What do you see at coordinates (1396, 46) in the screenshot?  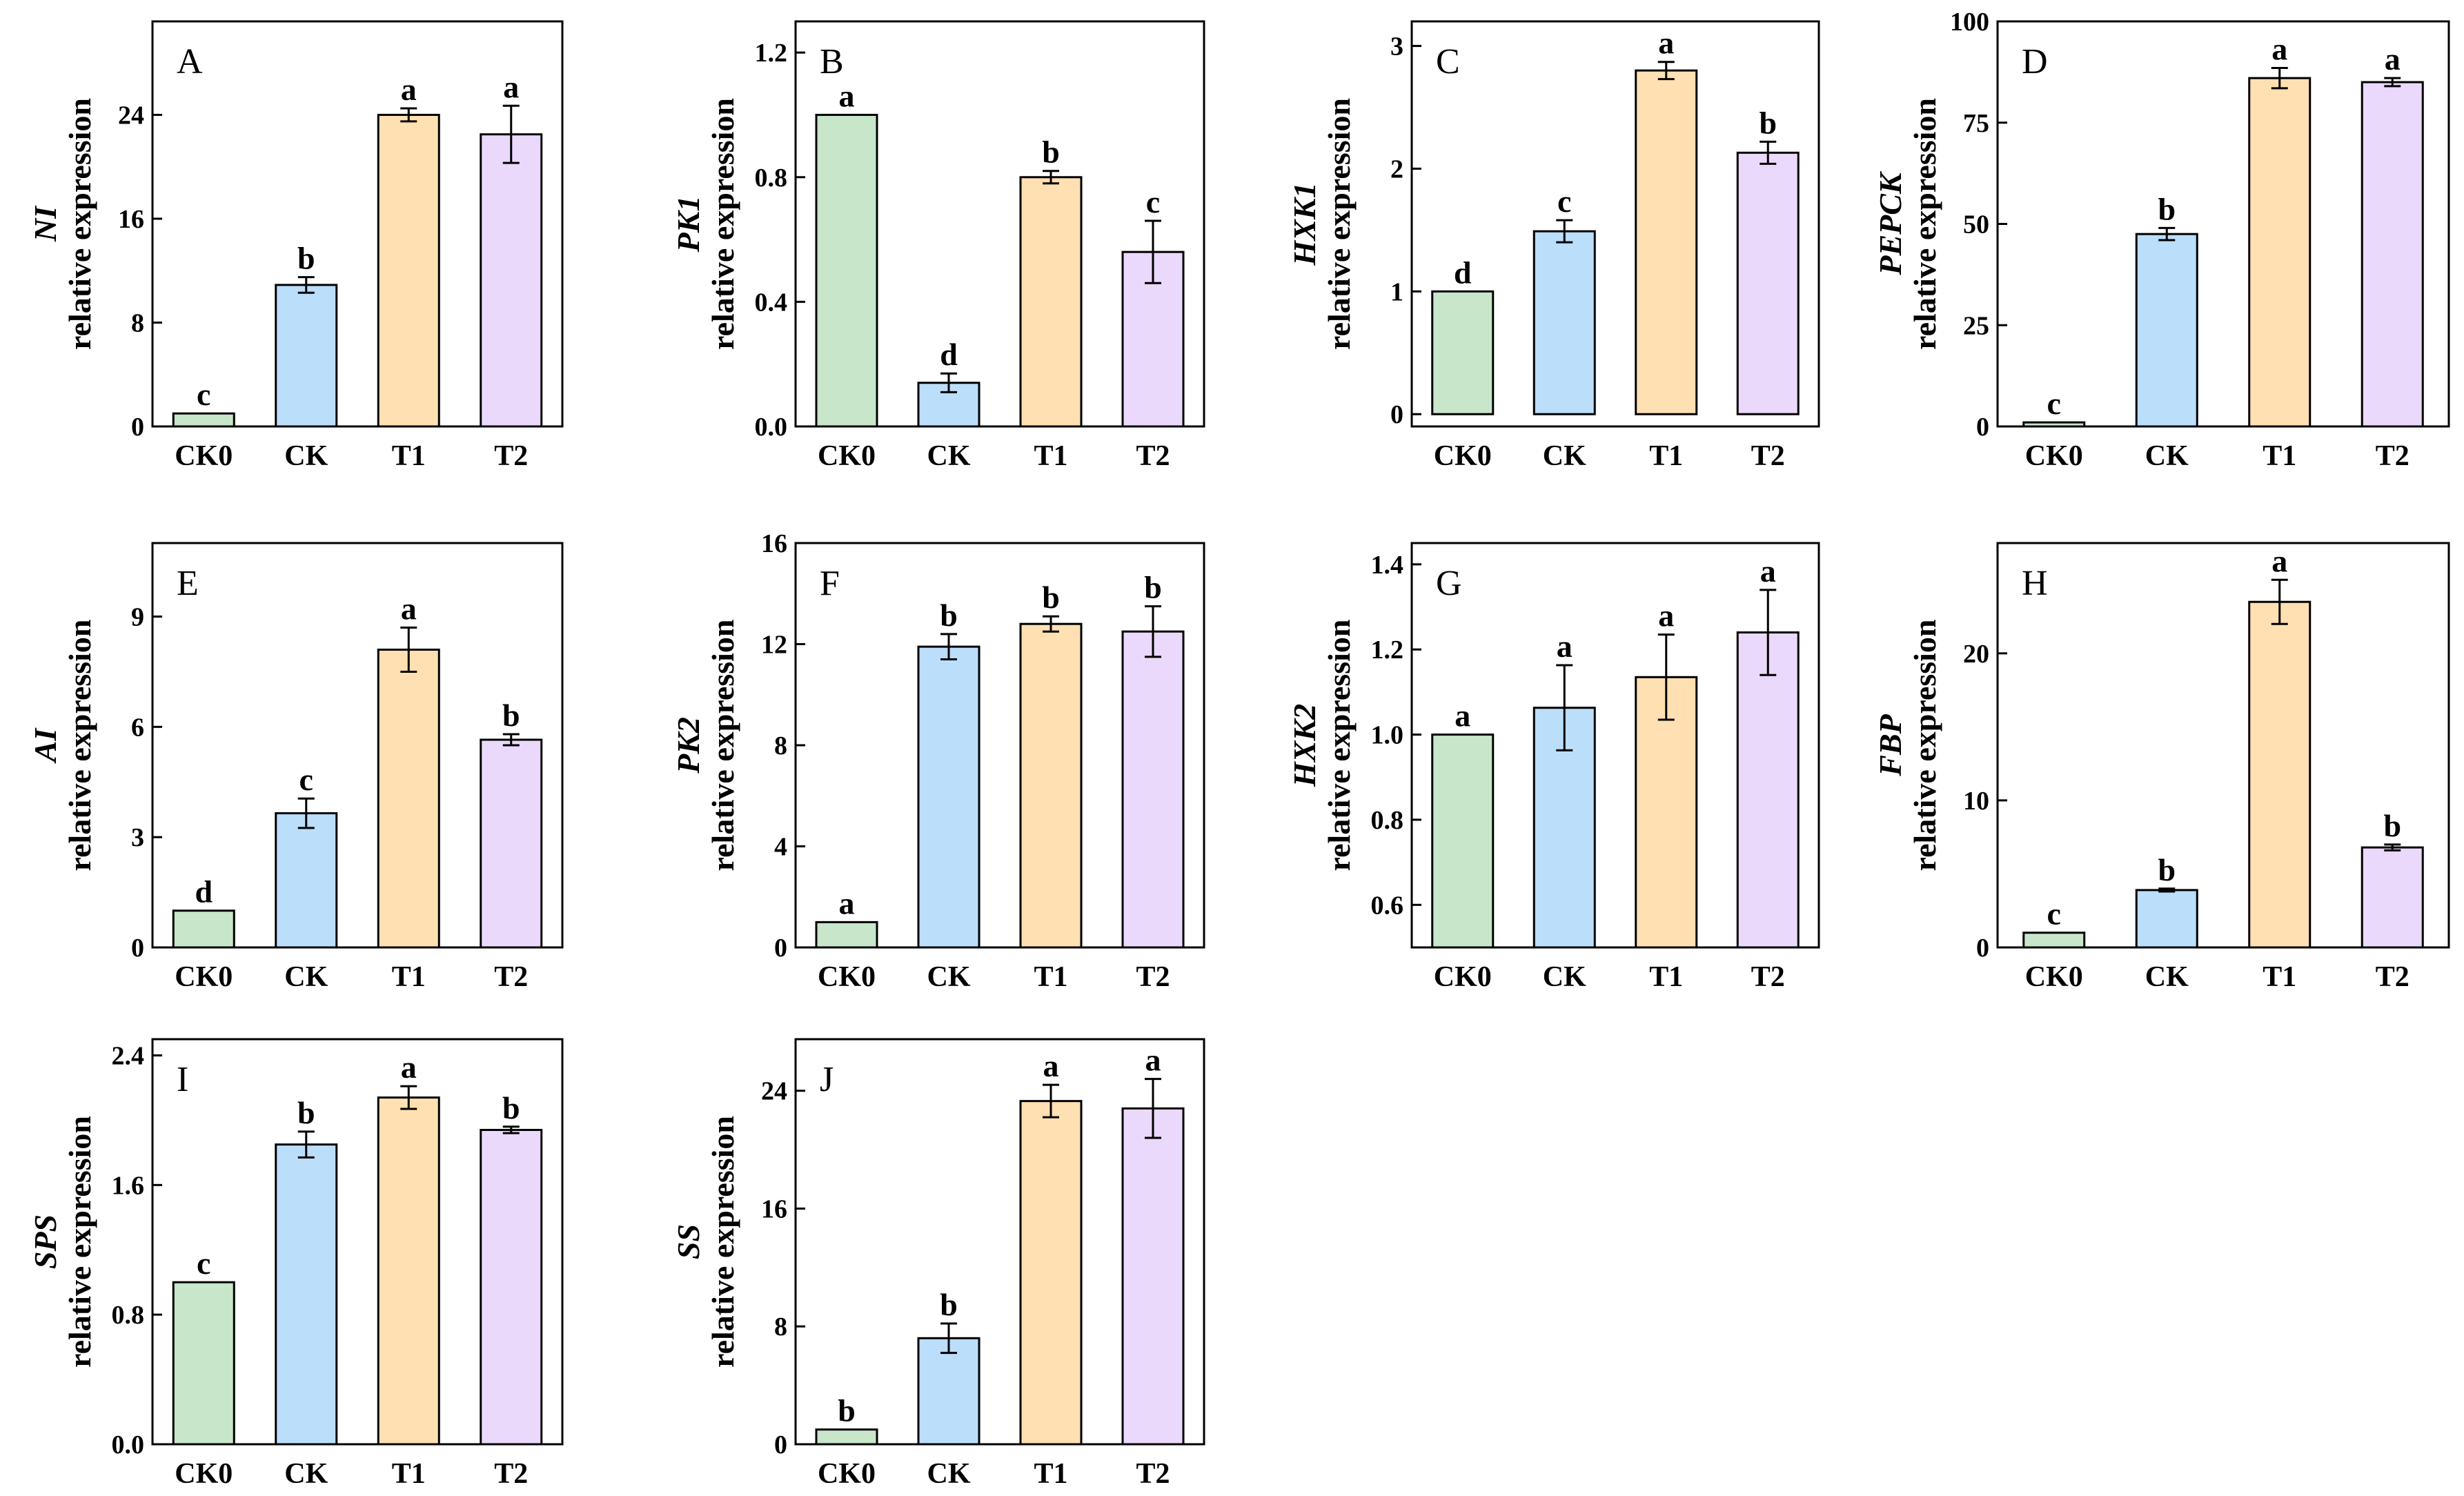 I see `y-tick-label: 3` at bounding box center [1396, 46].